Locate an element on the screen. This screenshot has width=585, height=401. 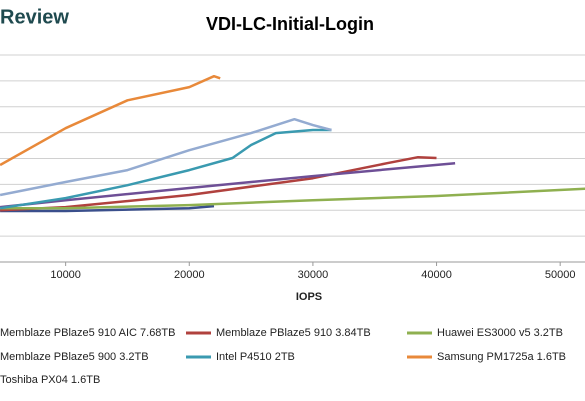
legend-label: Huawei ES3000 v5 3.2TB is located at coordinates (500, 333).